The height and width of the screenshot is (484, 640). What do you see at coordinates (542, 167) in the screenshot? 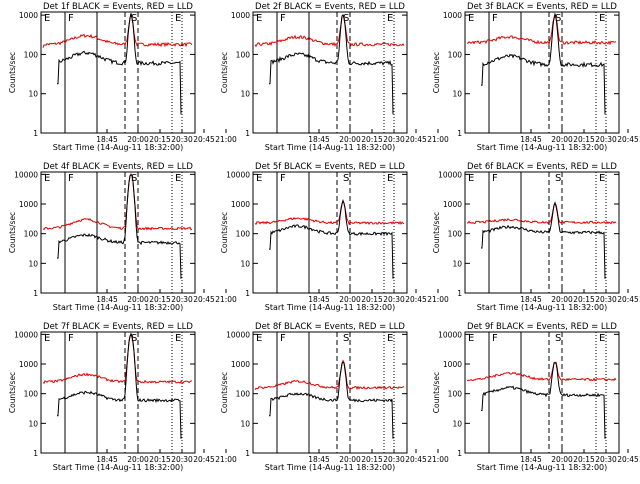
I see `panel-title: Det 6f BLACK = Events, RED = LLD` at bounding box center [542, 167].